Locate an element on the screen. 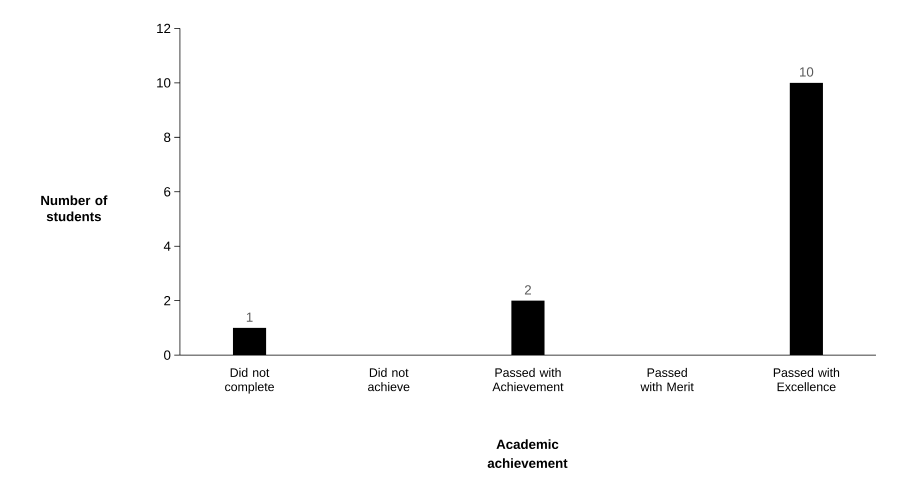 The height and width of the screenshot is (495, 917). y-axis-title: Number of students is located at coordinates (74, 208).